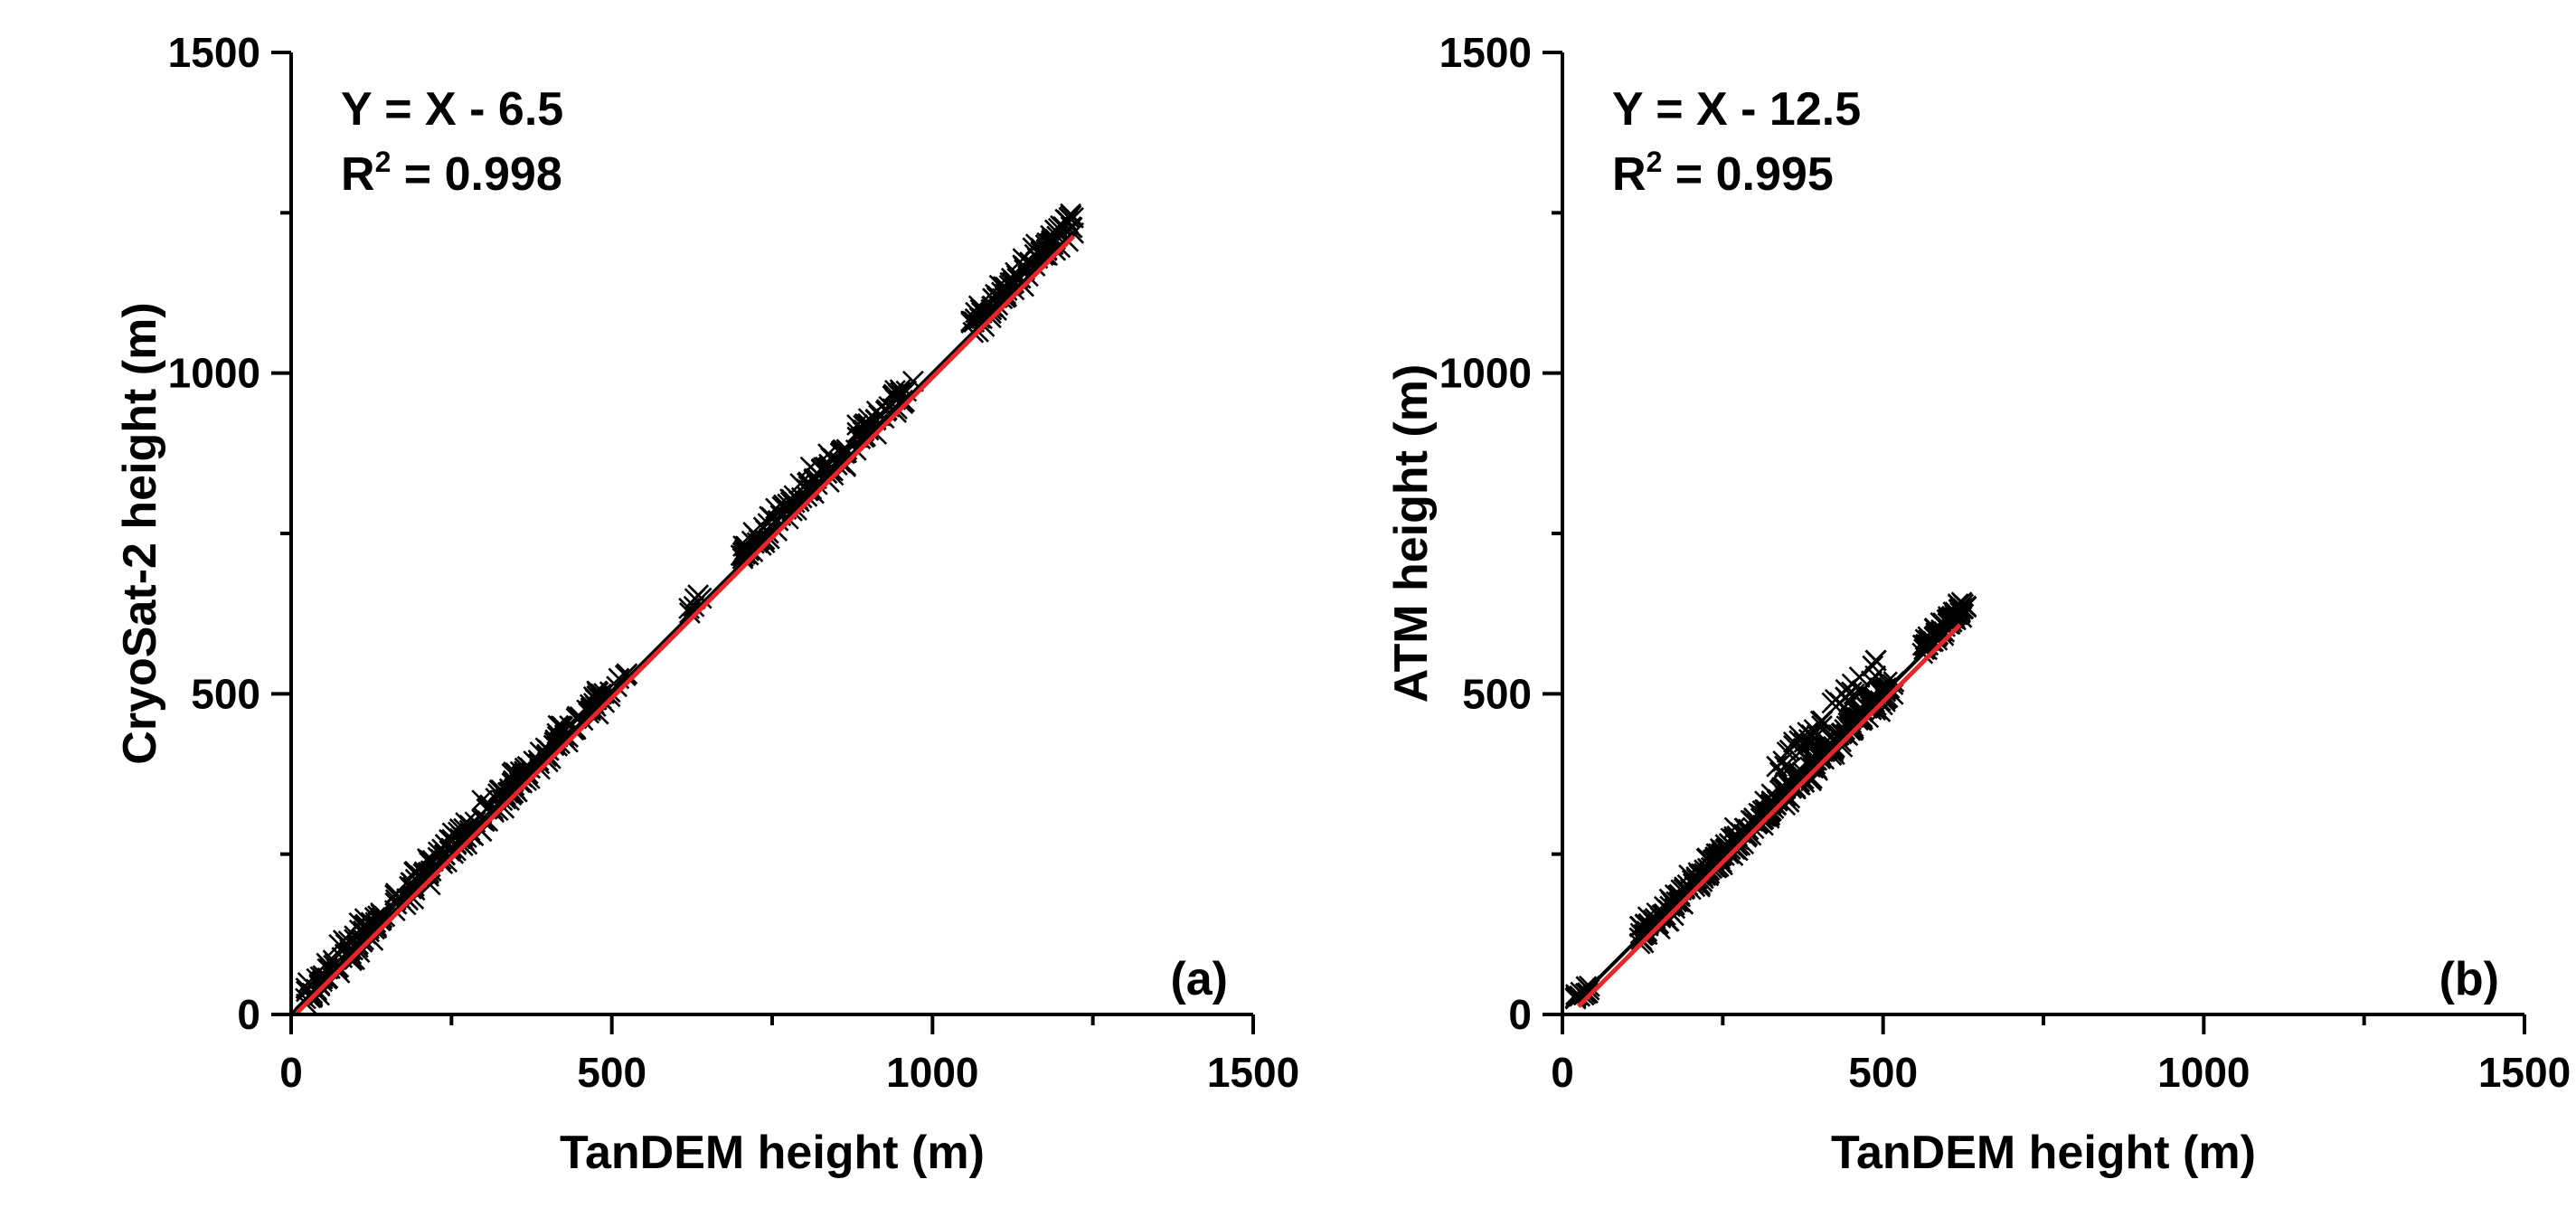  Describe the element at coordinates (772, 1153) in the screenshot. I see `panel-a-xlabel: TanDEM height (m)` at that location.